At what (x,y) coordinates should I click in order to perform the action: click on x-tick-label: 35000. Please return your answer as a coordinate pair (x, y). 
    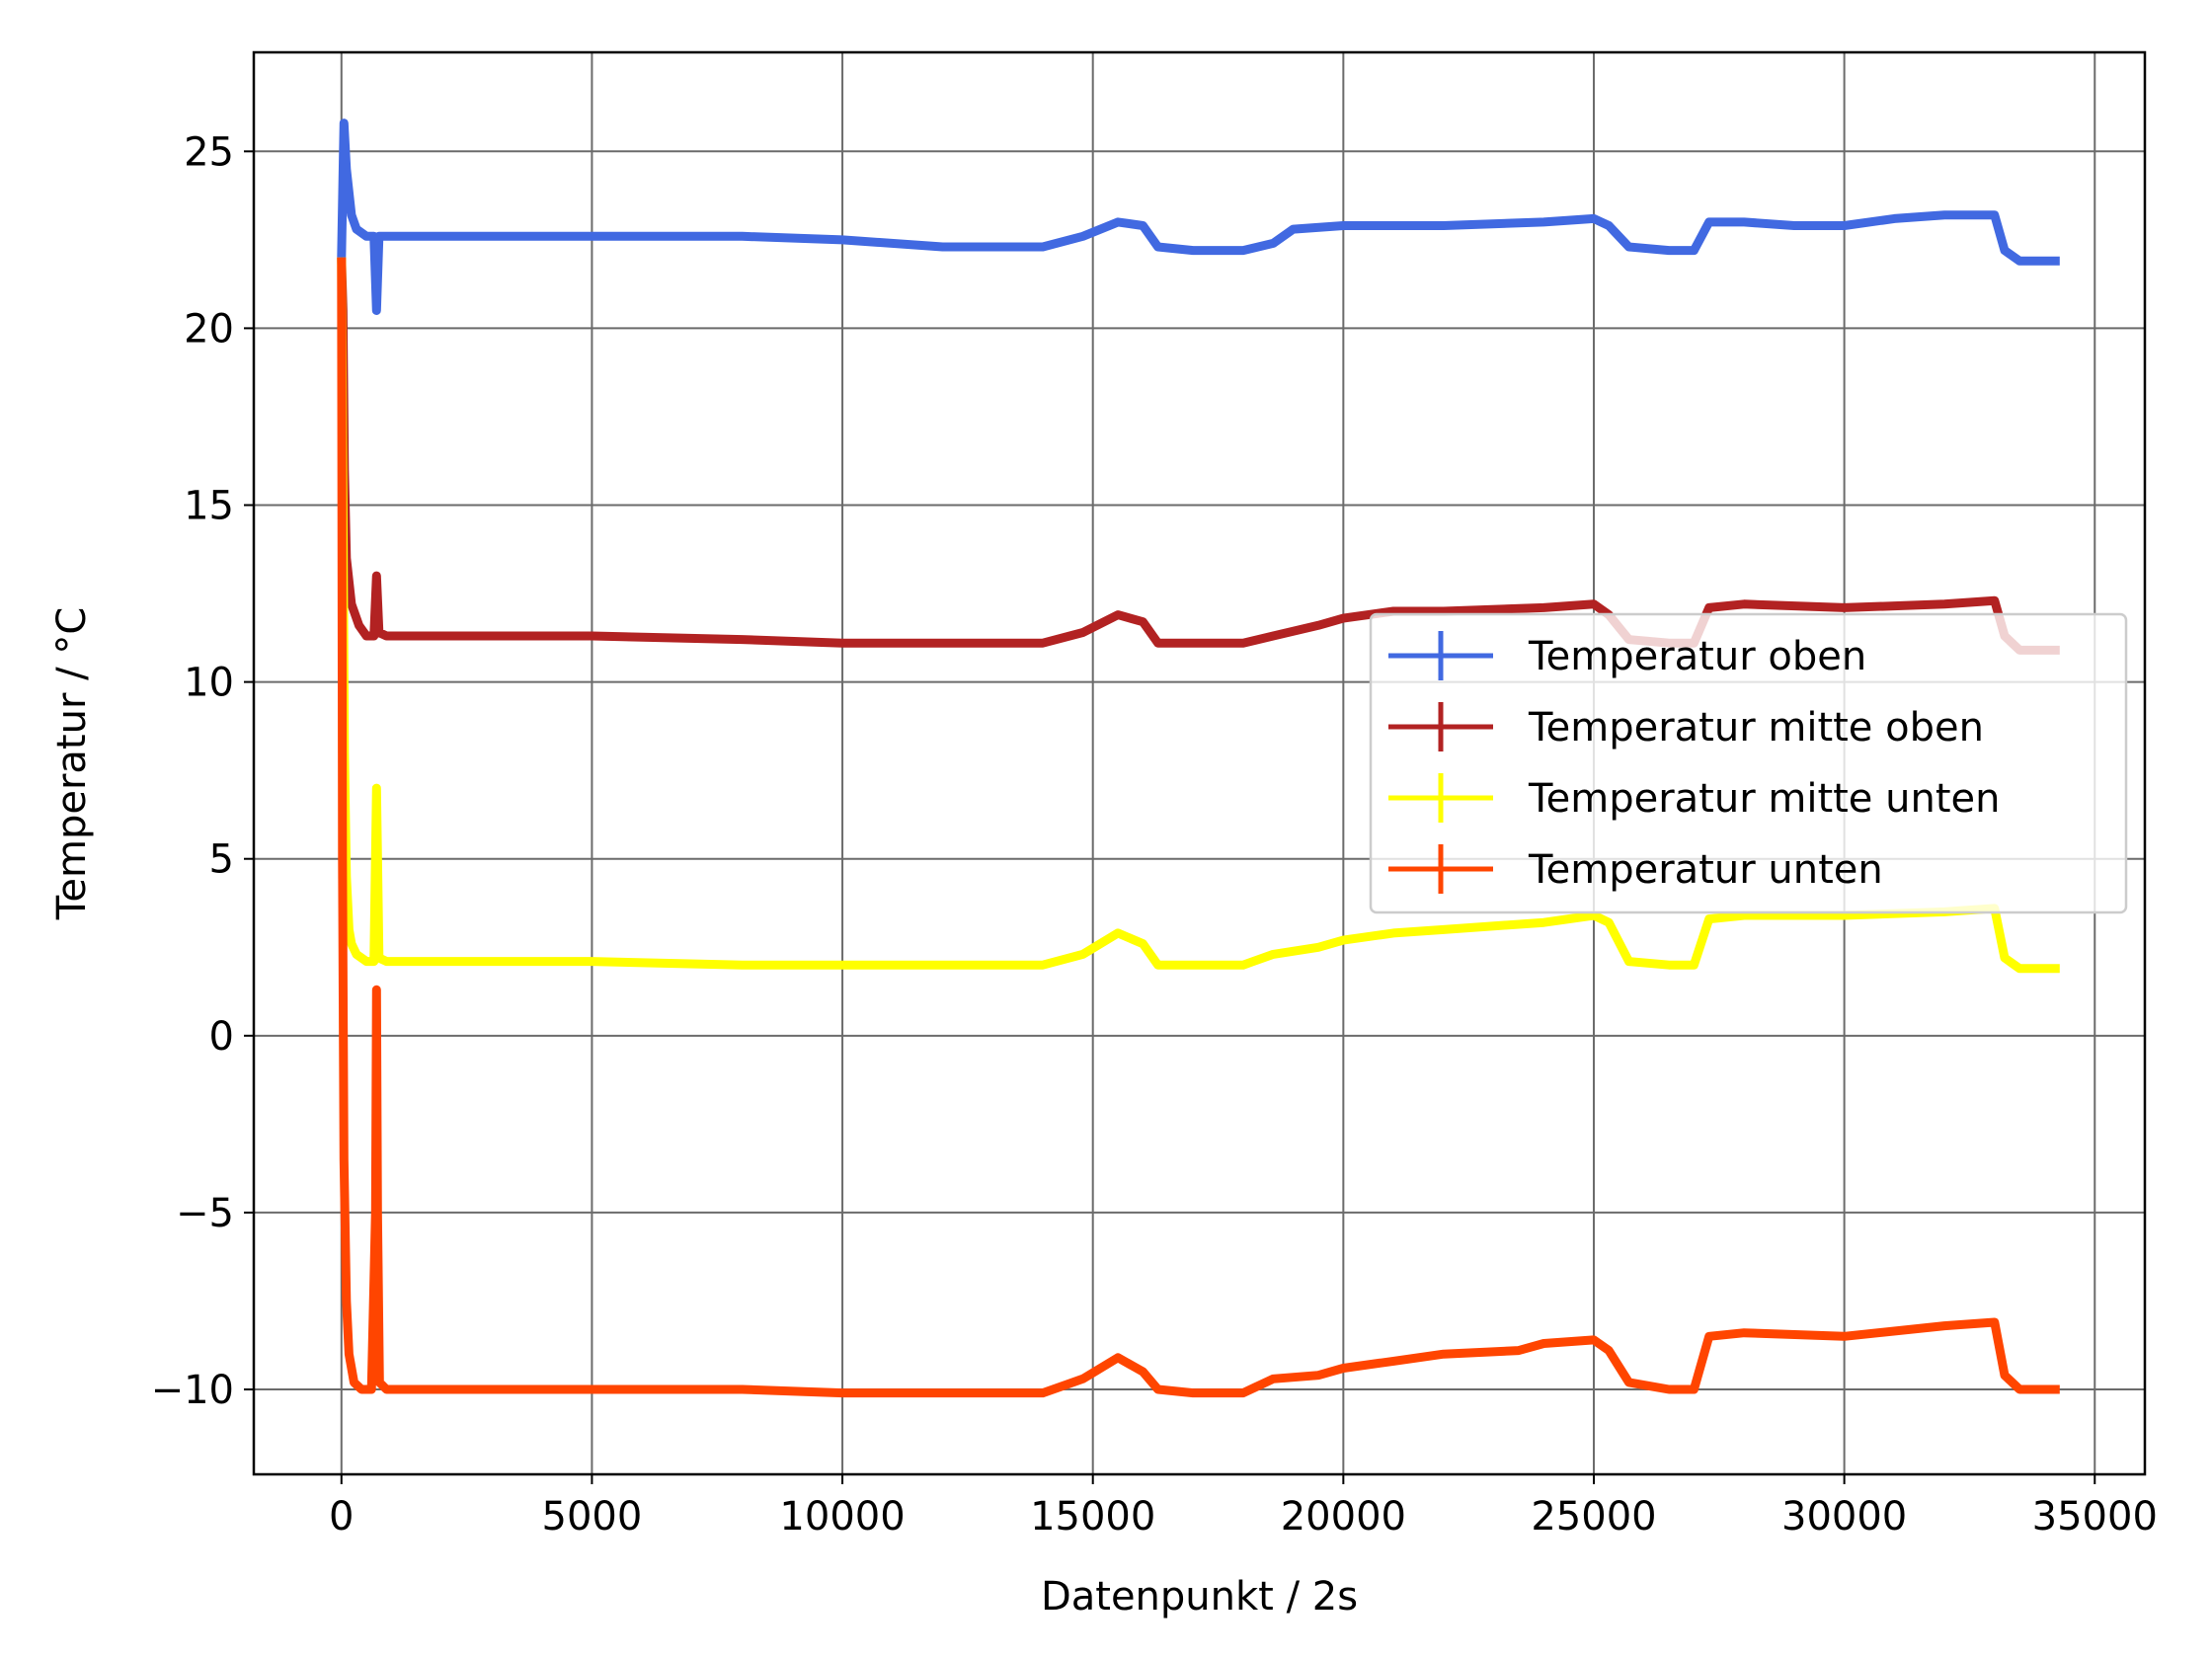
    Looking at the image, I should click on (2095, 1517).